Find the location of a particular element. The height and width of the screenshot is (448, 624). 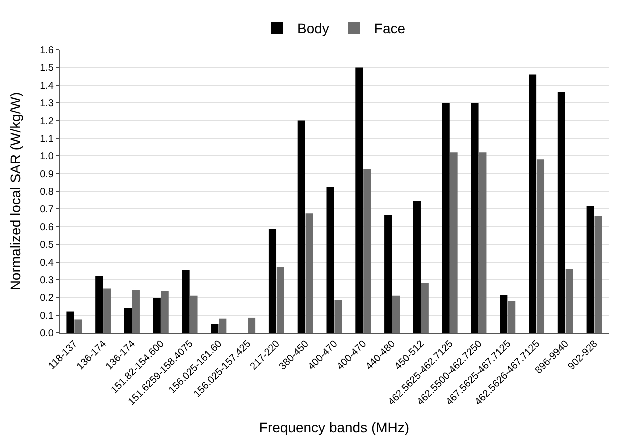

y-tick-label: 1.1 is located at coordinates (47, 139).